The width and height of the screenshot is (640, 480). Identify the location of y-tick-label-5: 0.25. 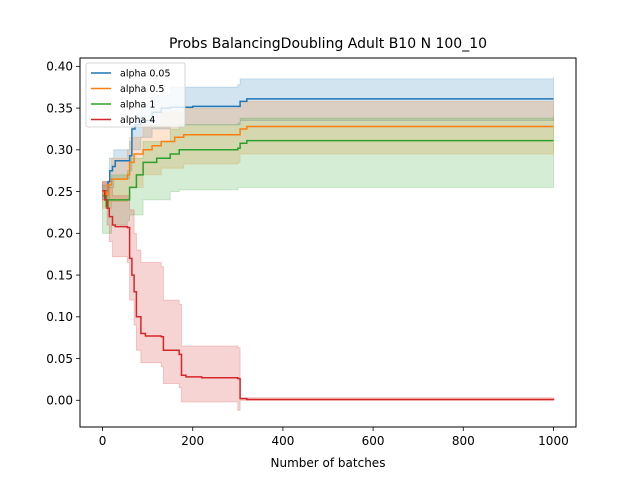
(59, 192).